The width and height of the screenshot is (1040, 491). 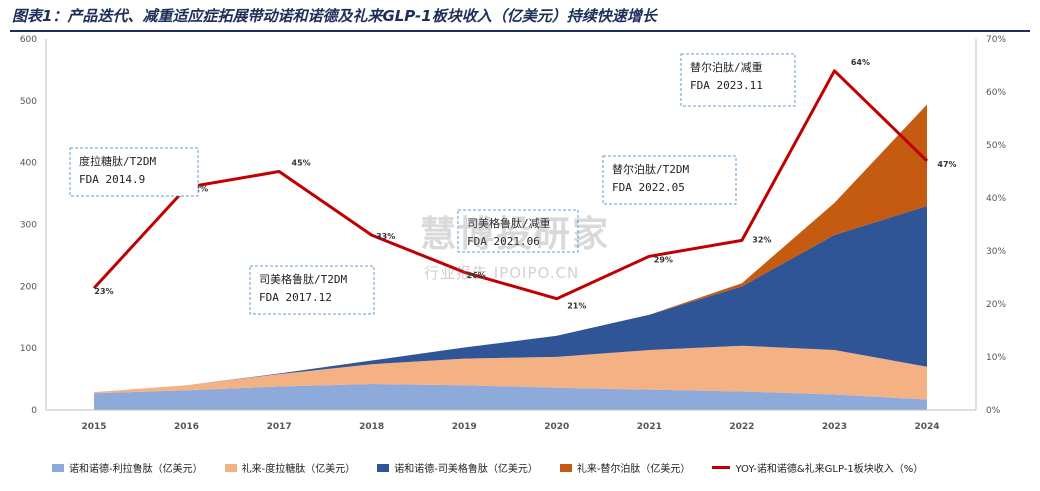 I want to click on y-right-tick-label: 60%, so click(x=996, y=93).